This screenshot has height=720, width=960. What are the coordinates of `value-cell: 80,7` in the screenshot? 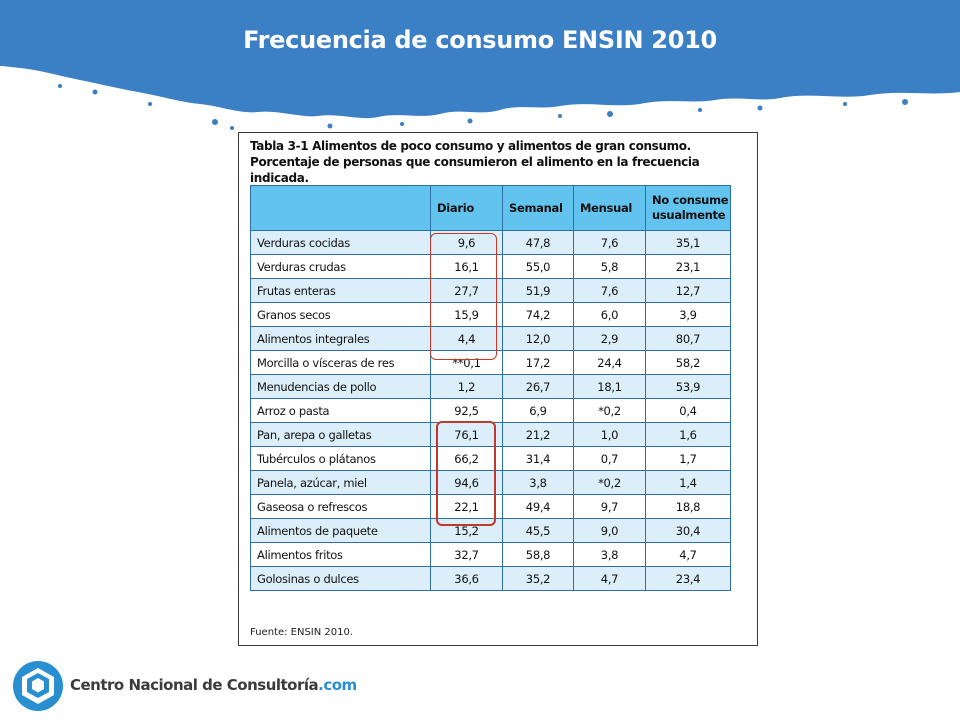 It's located at (688, 338).